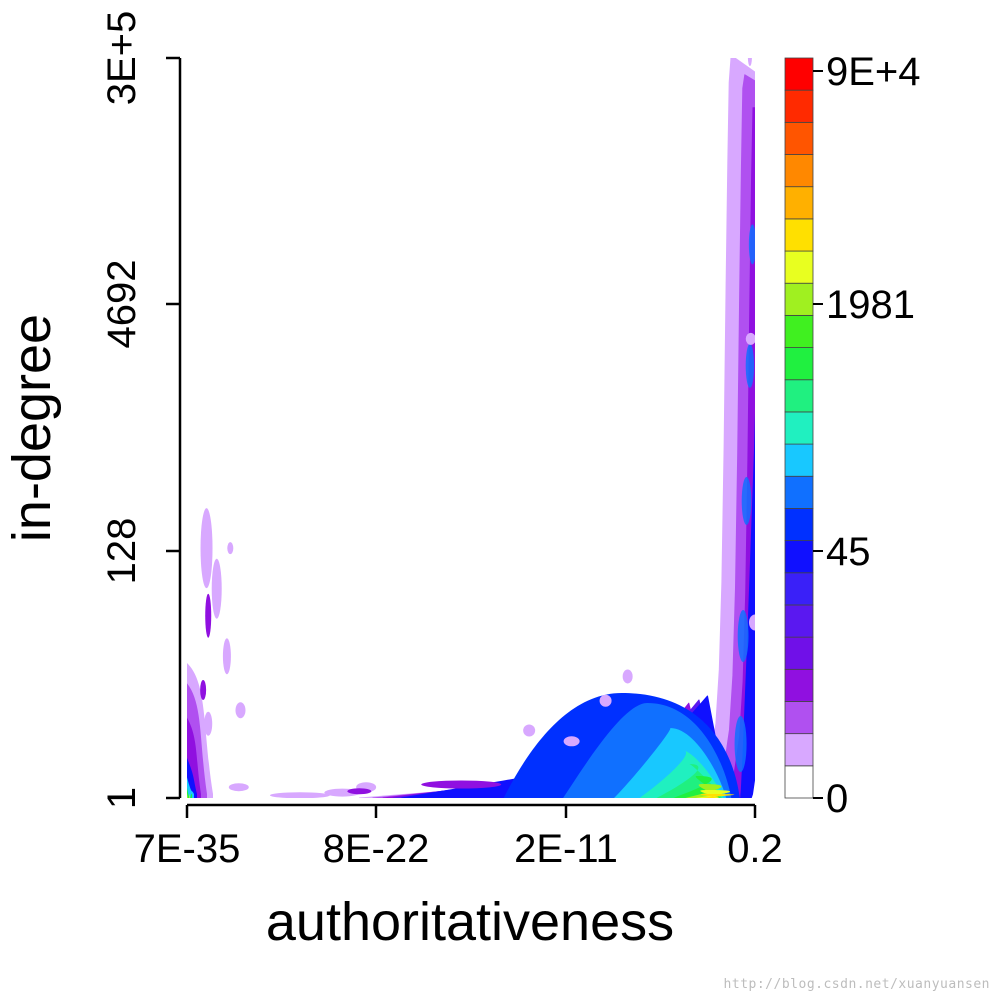 The image size is (1000, 1005). What do you see at coordinates (32, 428) in the screenshot?
I see `y-axis-title: in-degree` at bounding box center [32, 428].